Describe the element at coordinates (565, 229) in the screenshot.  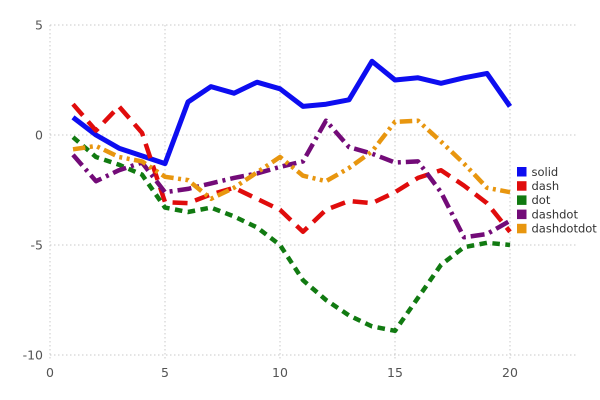
I see `legend-label-dashdotdot: dashdotdot` at that location.